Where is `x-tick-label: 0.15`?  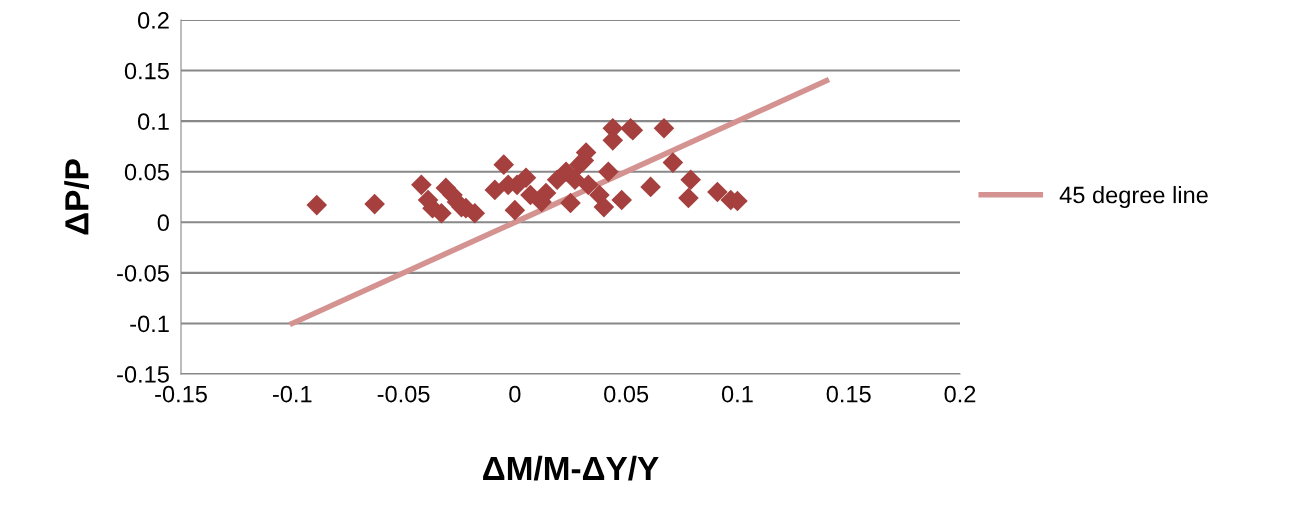
x-tick-label: 0.15 is located at coordinates (848, 394).